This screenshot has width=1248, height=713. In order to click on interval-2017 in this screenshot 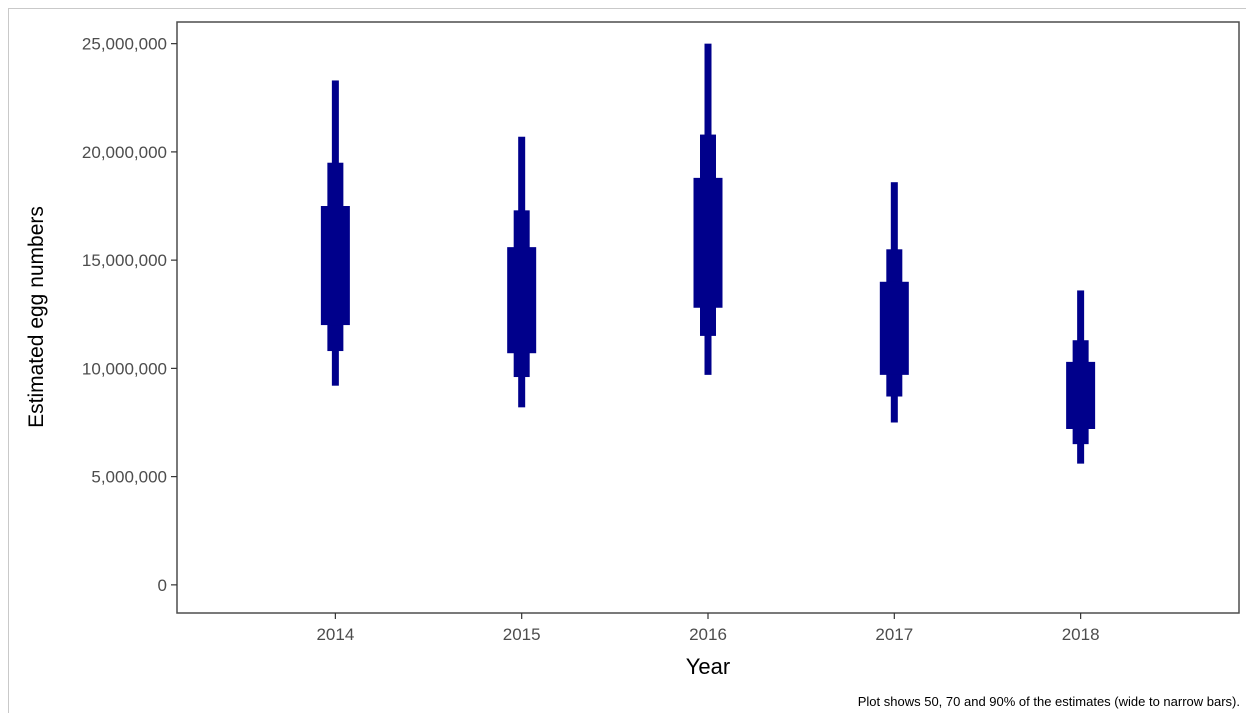, I will do `click(894, 302)`.